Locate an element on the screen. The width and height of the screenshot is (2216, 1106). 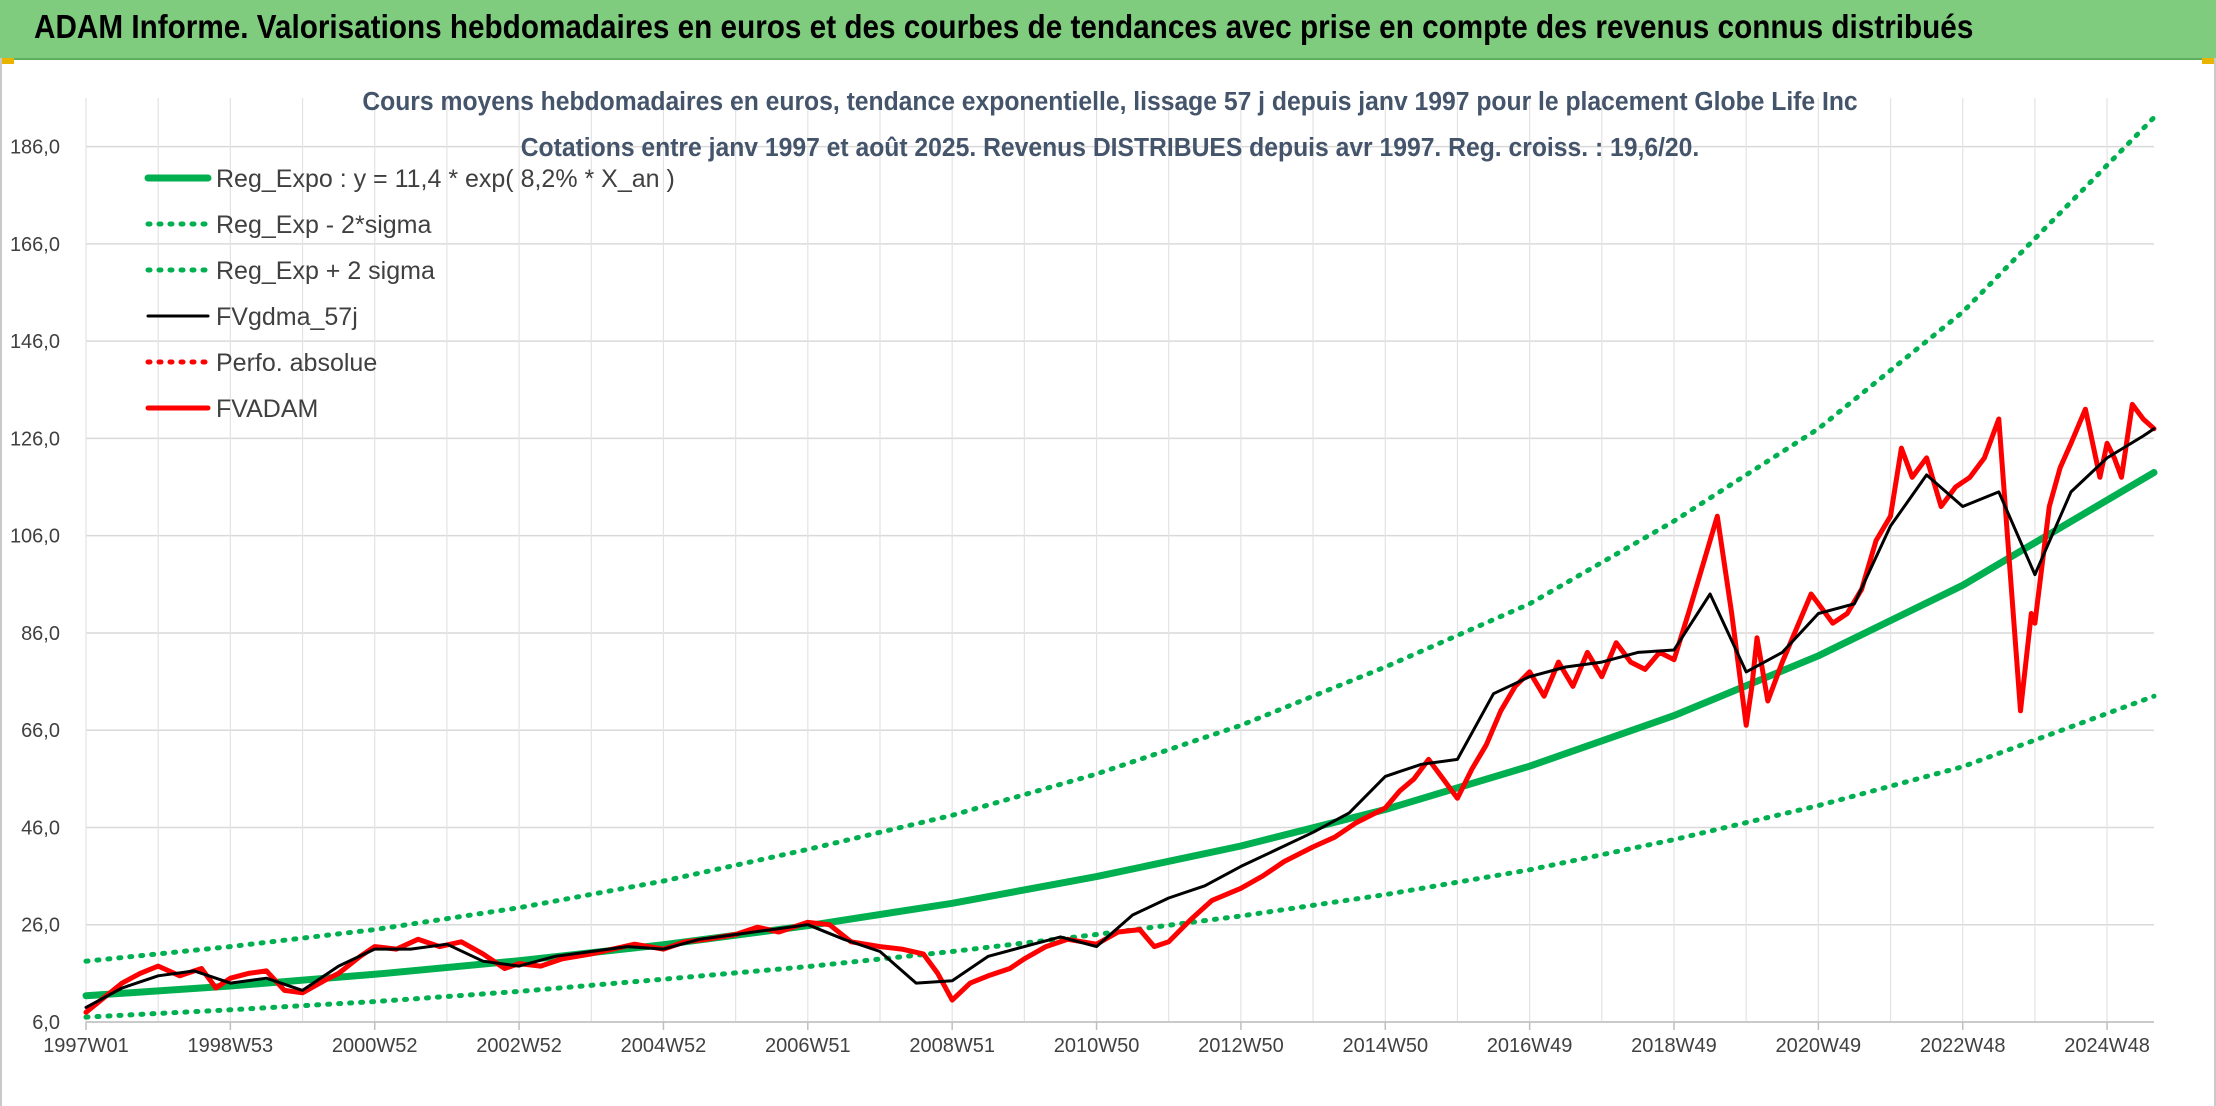
x-tick-label: 2000W52 is located at coordinates (375, 1046).